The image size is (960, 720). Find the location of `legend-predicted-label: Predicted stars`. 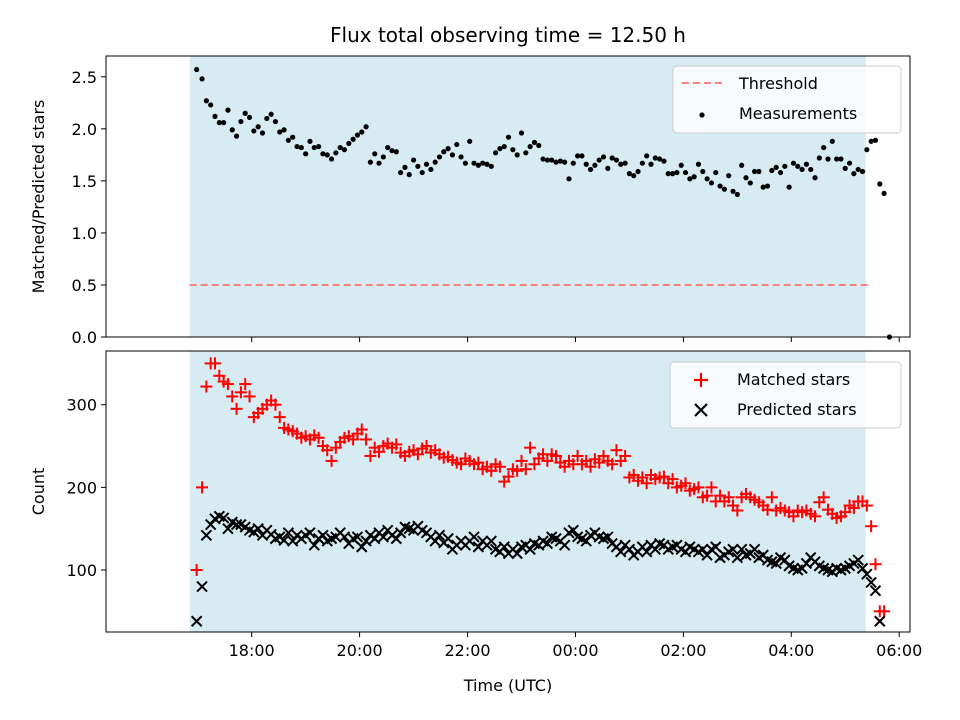

legend-predicted-label: Predicted stars is located at coordinates (797, 409).